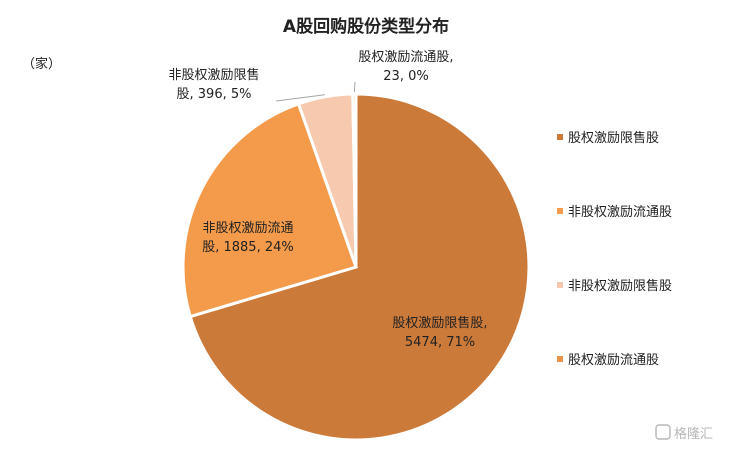 This screenshot has height=453, width=732. I want to click on legend-label-2: 非股权激励流通股, so click(620, 212).